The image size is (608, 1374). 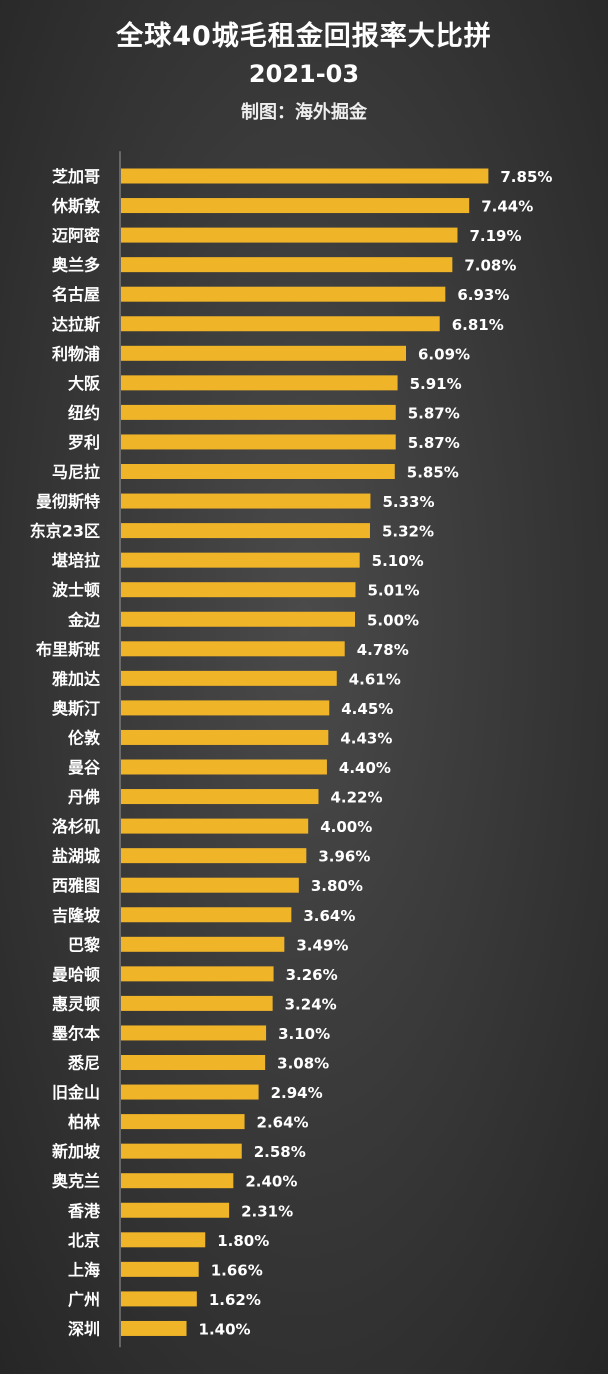 What do you see at coordinates (84, 442) in the screenshot?
I see `category-label: 罗利` at bounding box center [84, 442].